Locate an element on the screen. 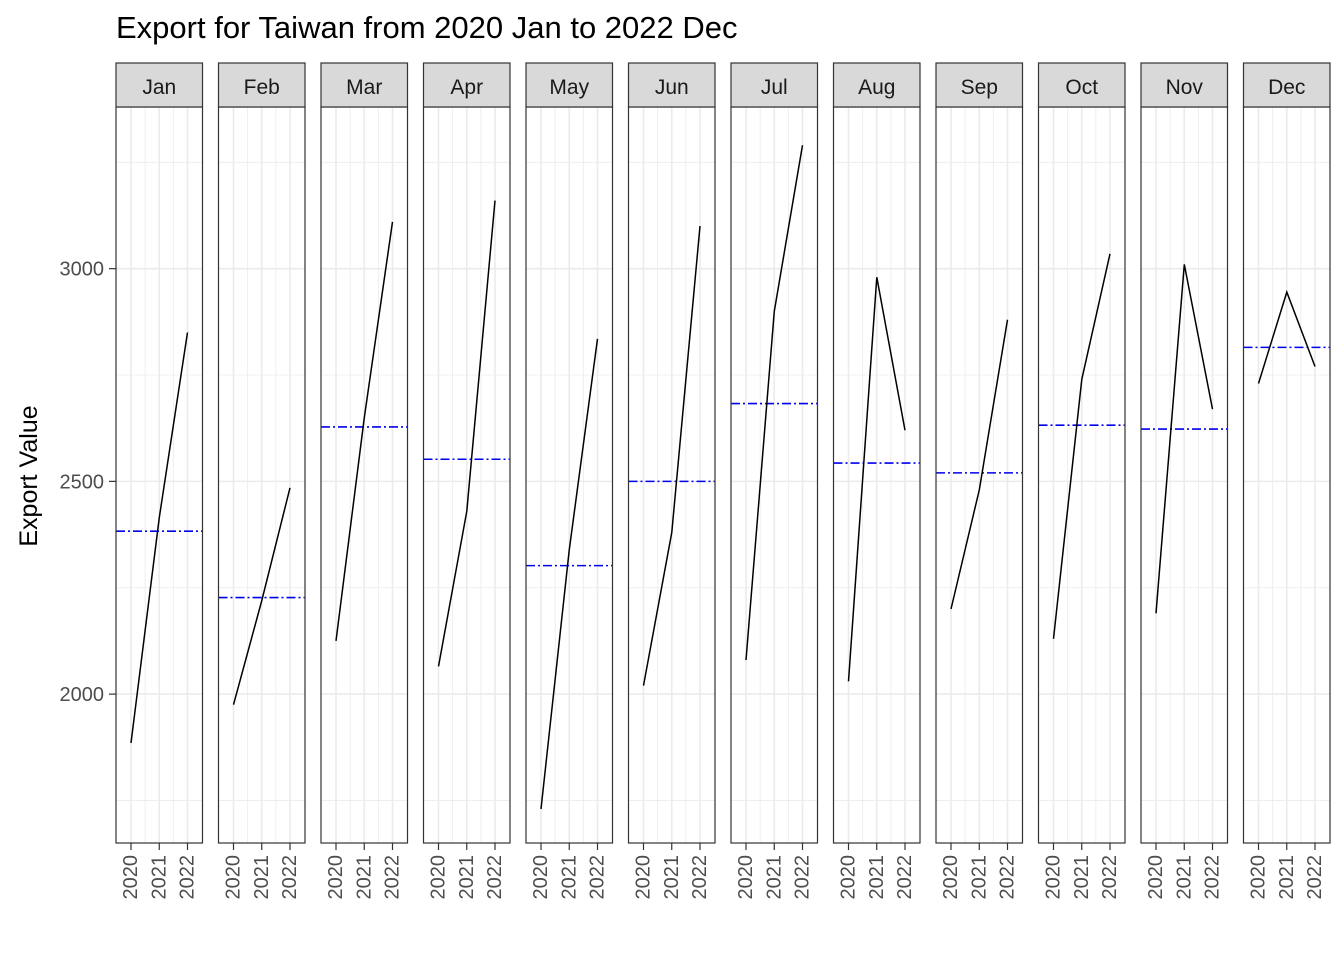 This screenshot has height=960, width=1344. facet-label: Nov is located at coordinates (1185, 87).